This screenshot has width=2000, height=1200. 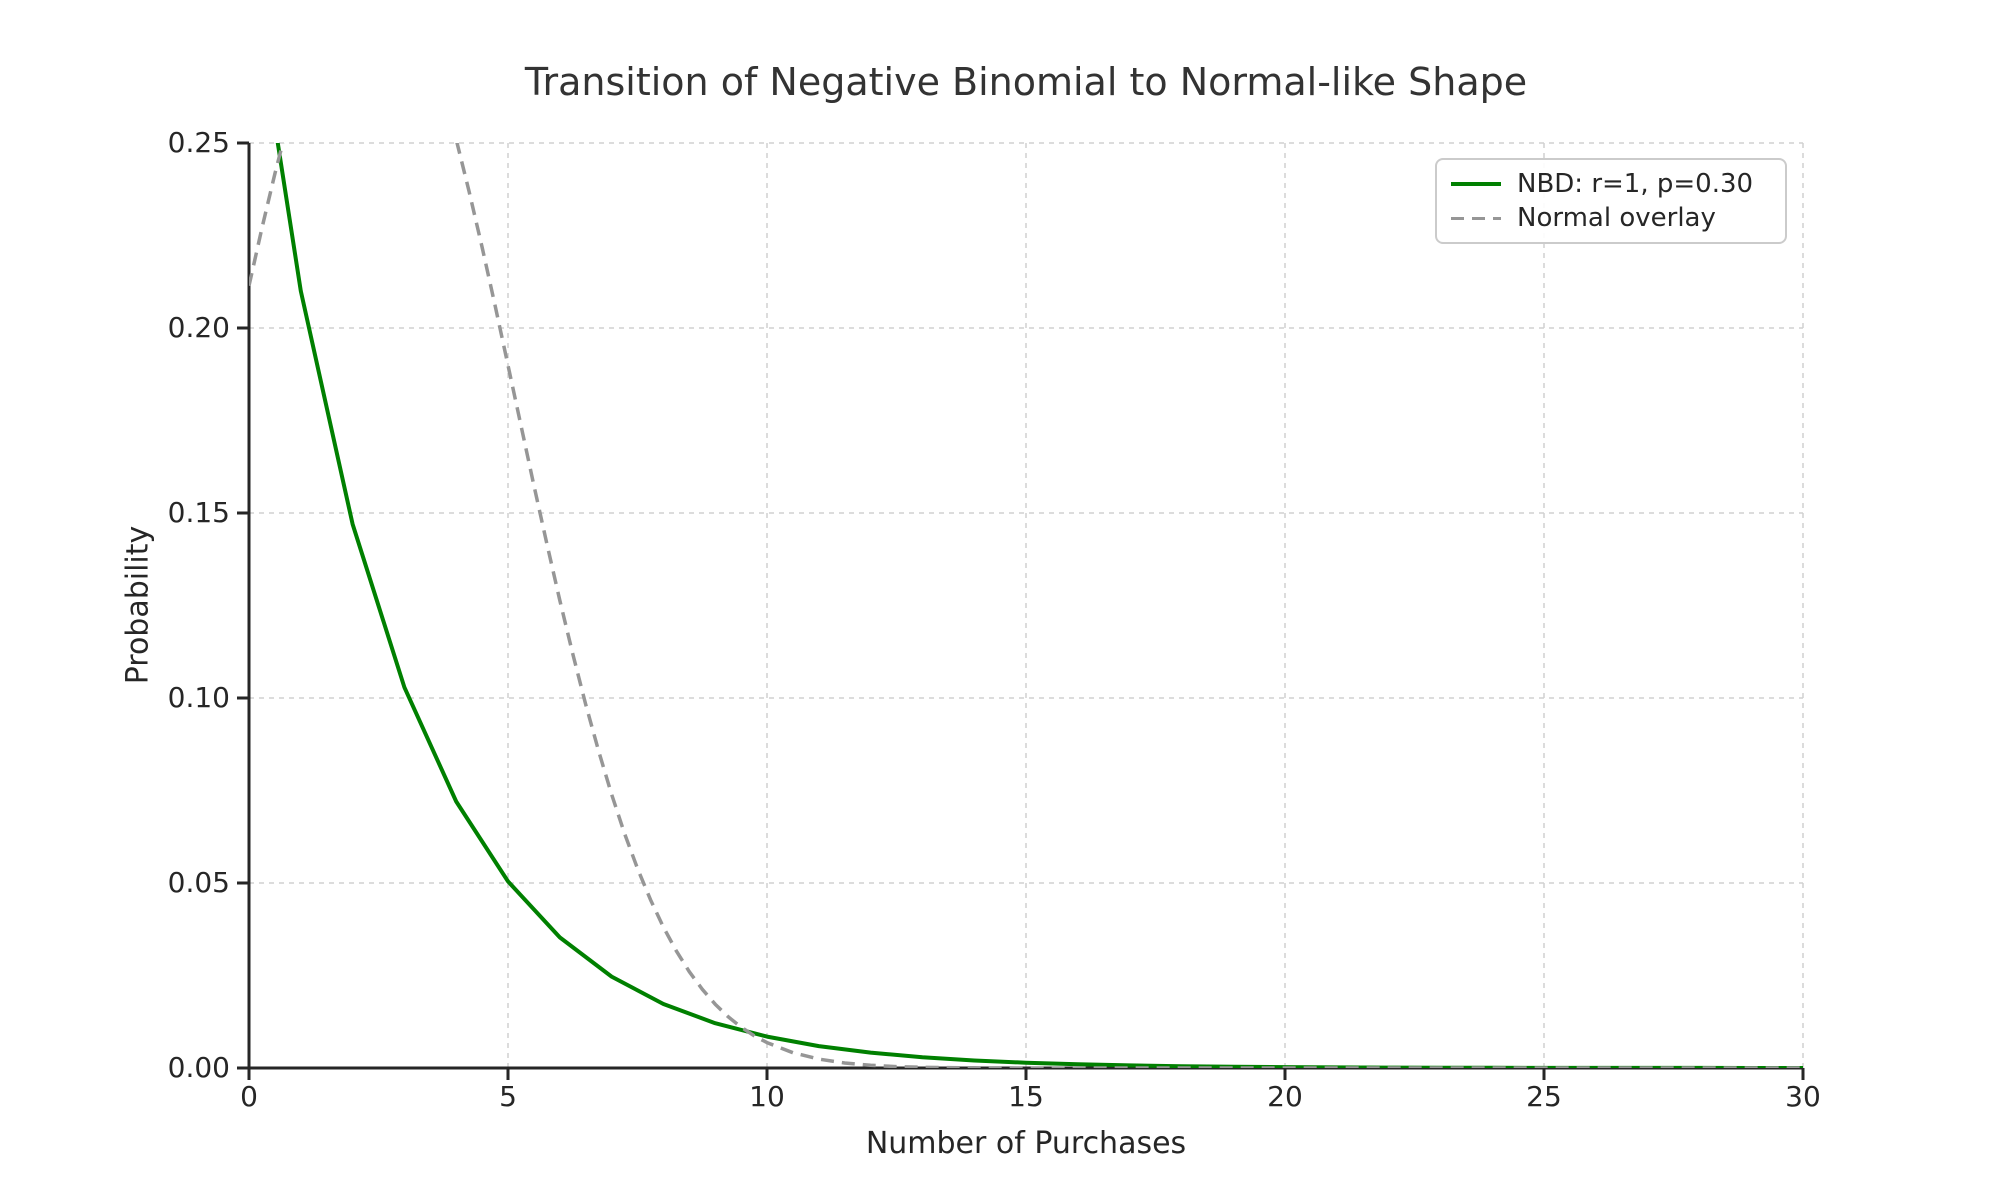 What do you see at coordinates (249, 1096) in the screenshot?
I see `x-tick-label: 0` at bounding box center [249, 1096].